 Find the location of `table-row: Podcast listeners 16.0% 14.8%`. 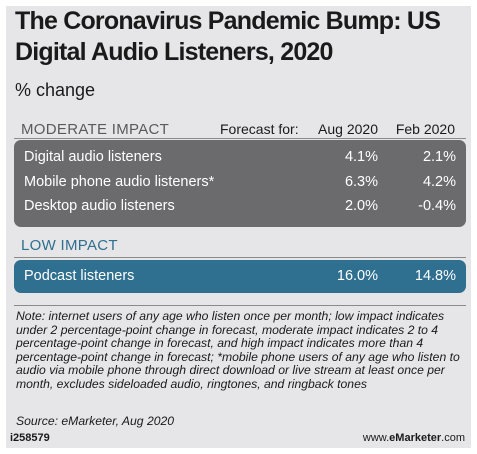

table-row: Podcast listeners 16.0% 14.8% is located at coordinates (240, 276).